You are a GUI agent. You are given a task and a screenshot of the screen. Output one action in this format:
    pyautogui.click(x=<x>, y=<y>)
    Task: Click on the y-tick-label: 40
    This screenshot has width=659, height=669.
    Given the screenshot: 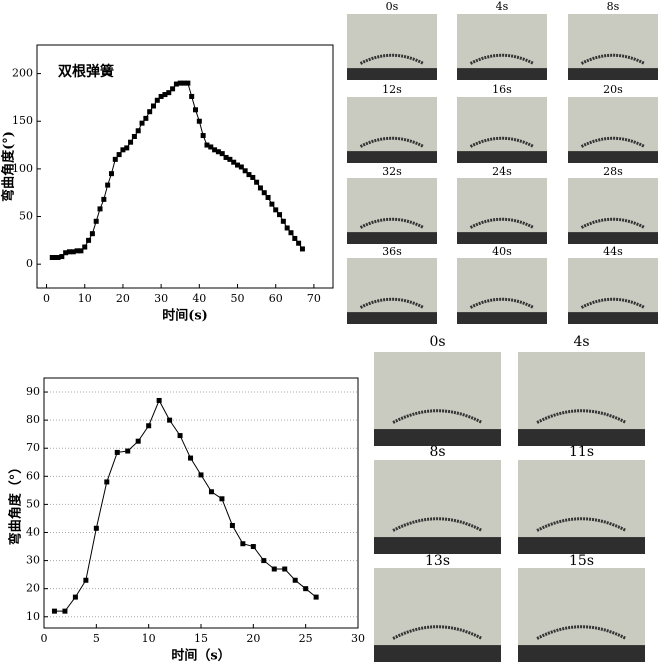 What is the action you would take?
    pyautogui.click(x=33, y=531)
    